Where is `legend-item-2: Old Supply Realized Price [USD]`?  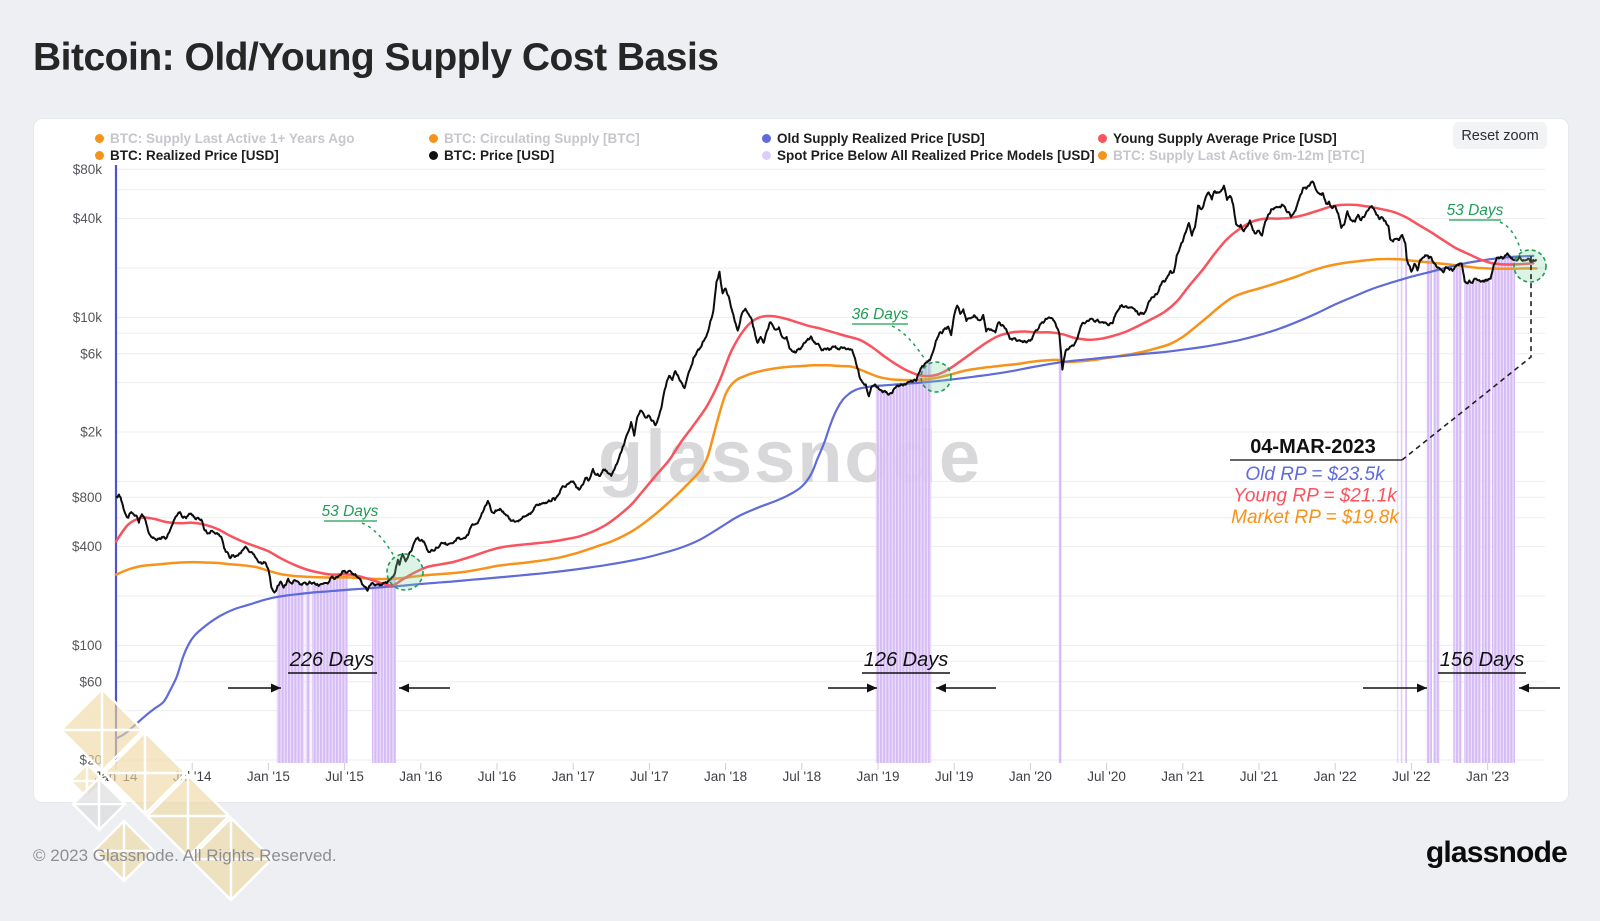
legend-item-2: Old Supply Realized Price [USD] is located at coordinates (873, 138).